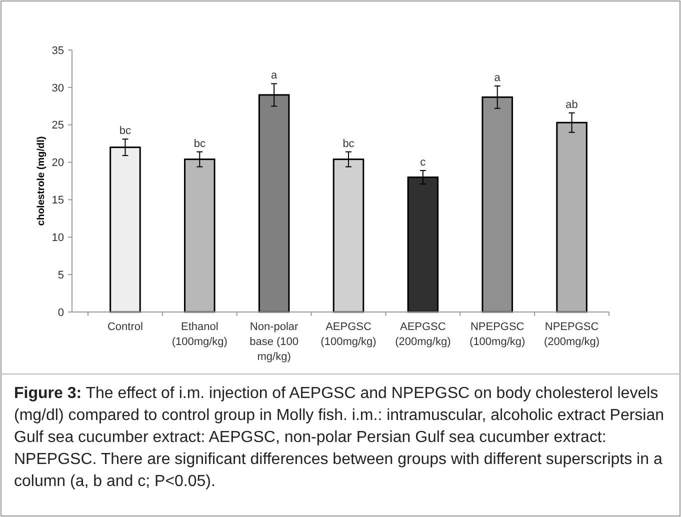 The width and height of the screenshot is (681, 517). Describe the element at coordinates (125, 327) in the screenshot. I see `x-tick-label: Control` at that location.